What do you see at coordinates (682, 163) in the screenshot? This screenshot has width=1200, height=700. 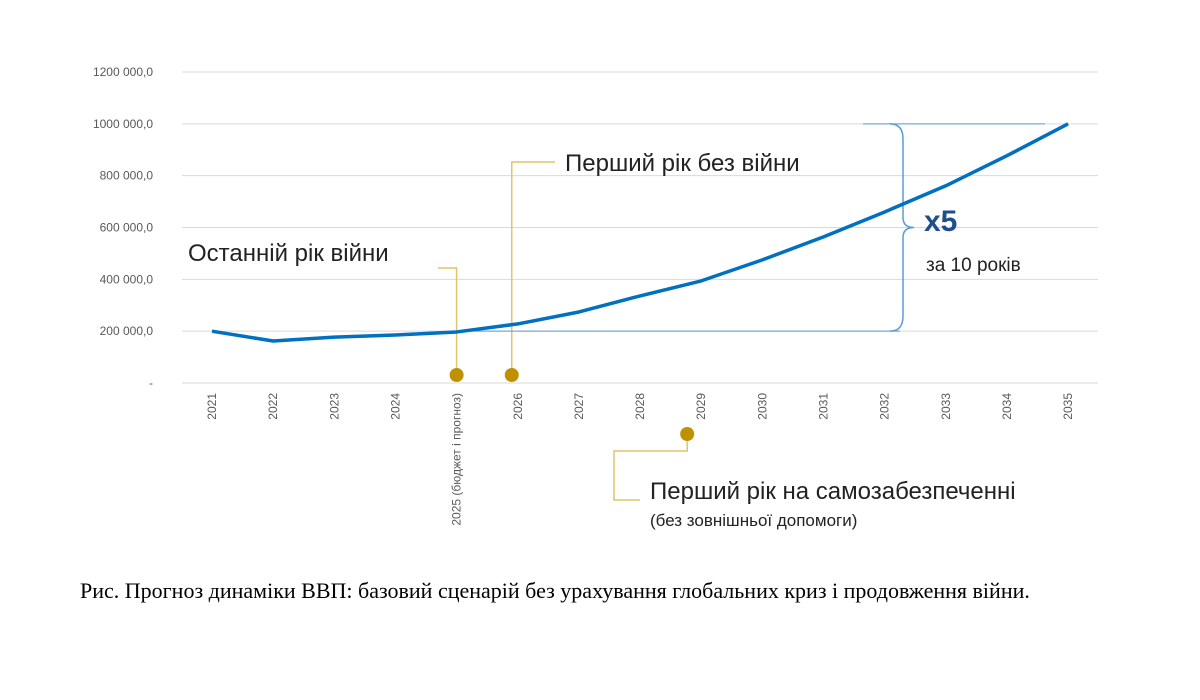 I see `annotation-first-peace-year: Перший рік без війни` at bounding box center [682, 163].